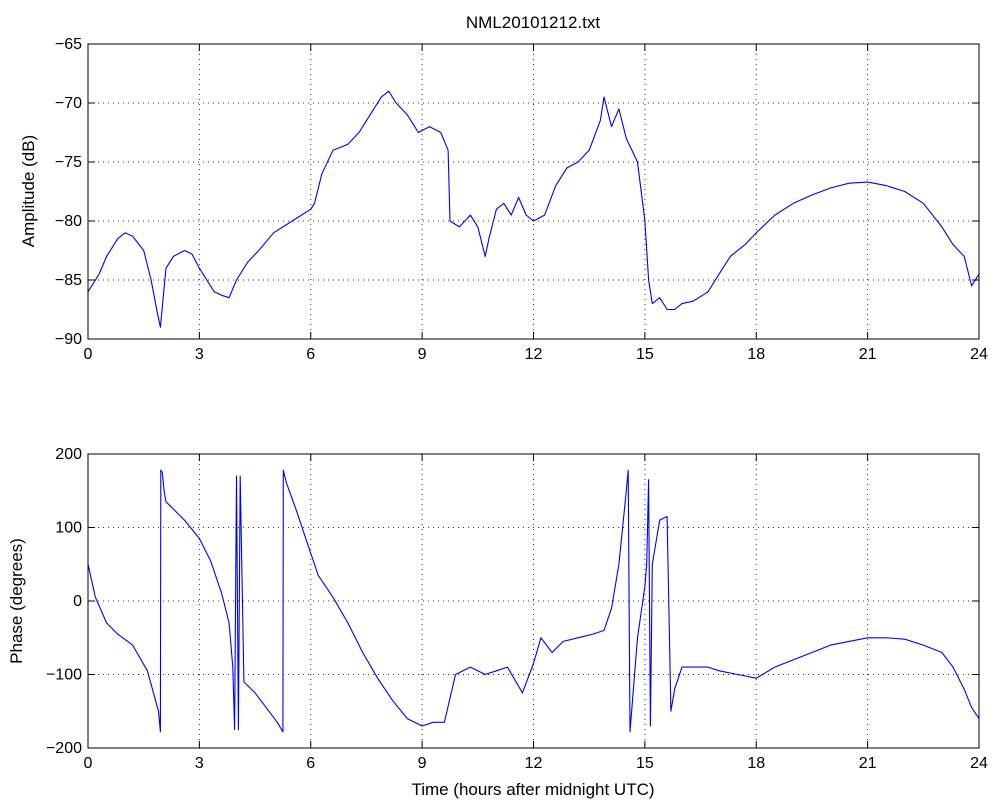  I want to click on phase-y-axis-label: Phase (degrees), so click(16, 601).